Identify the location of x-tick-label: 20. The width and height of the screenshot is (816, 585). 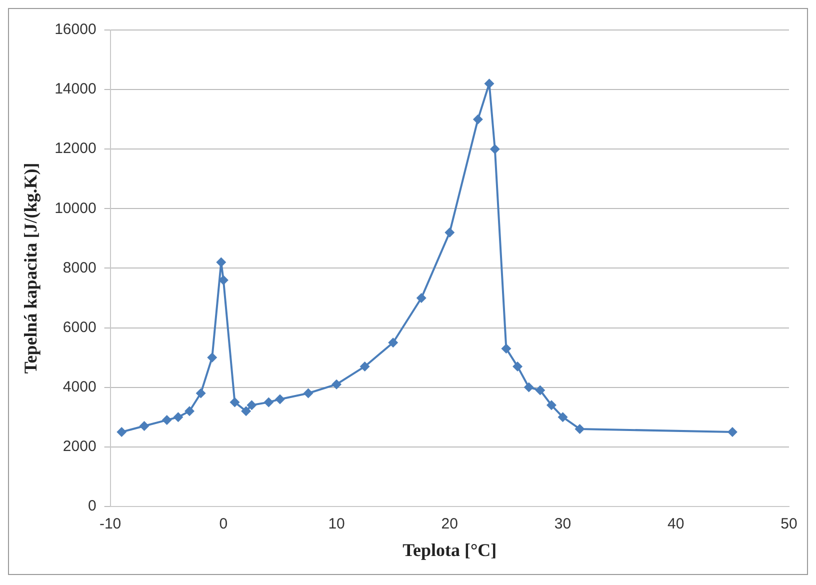
(449, 524).